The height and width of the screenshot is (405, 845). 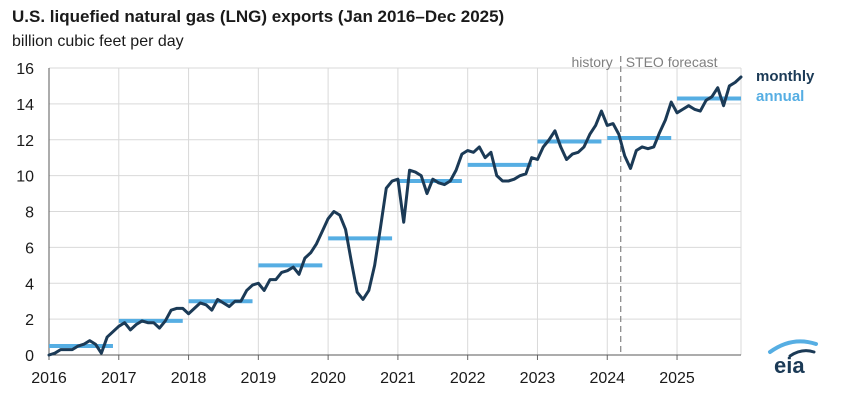 What do you see at coordinates (328, 378) in the screenshot?
I see `x-tick-label: 2020` at bounding box center [328, 378].